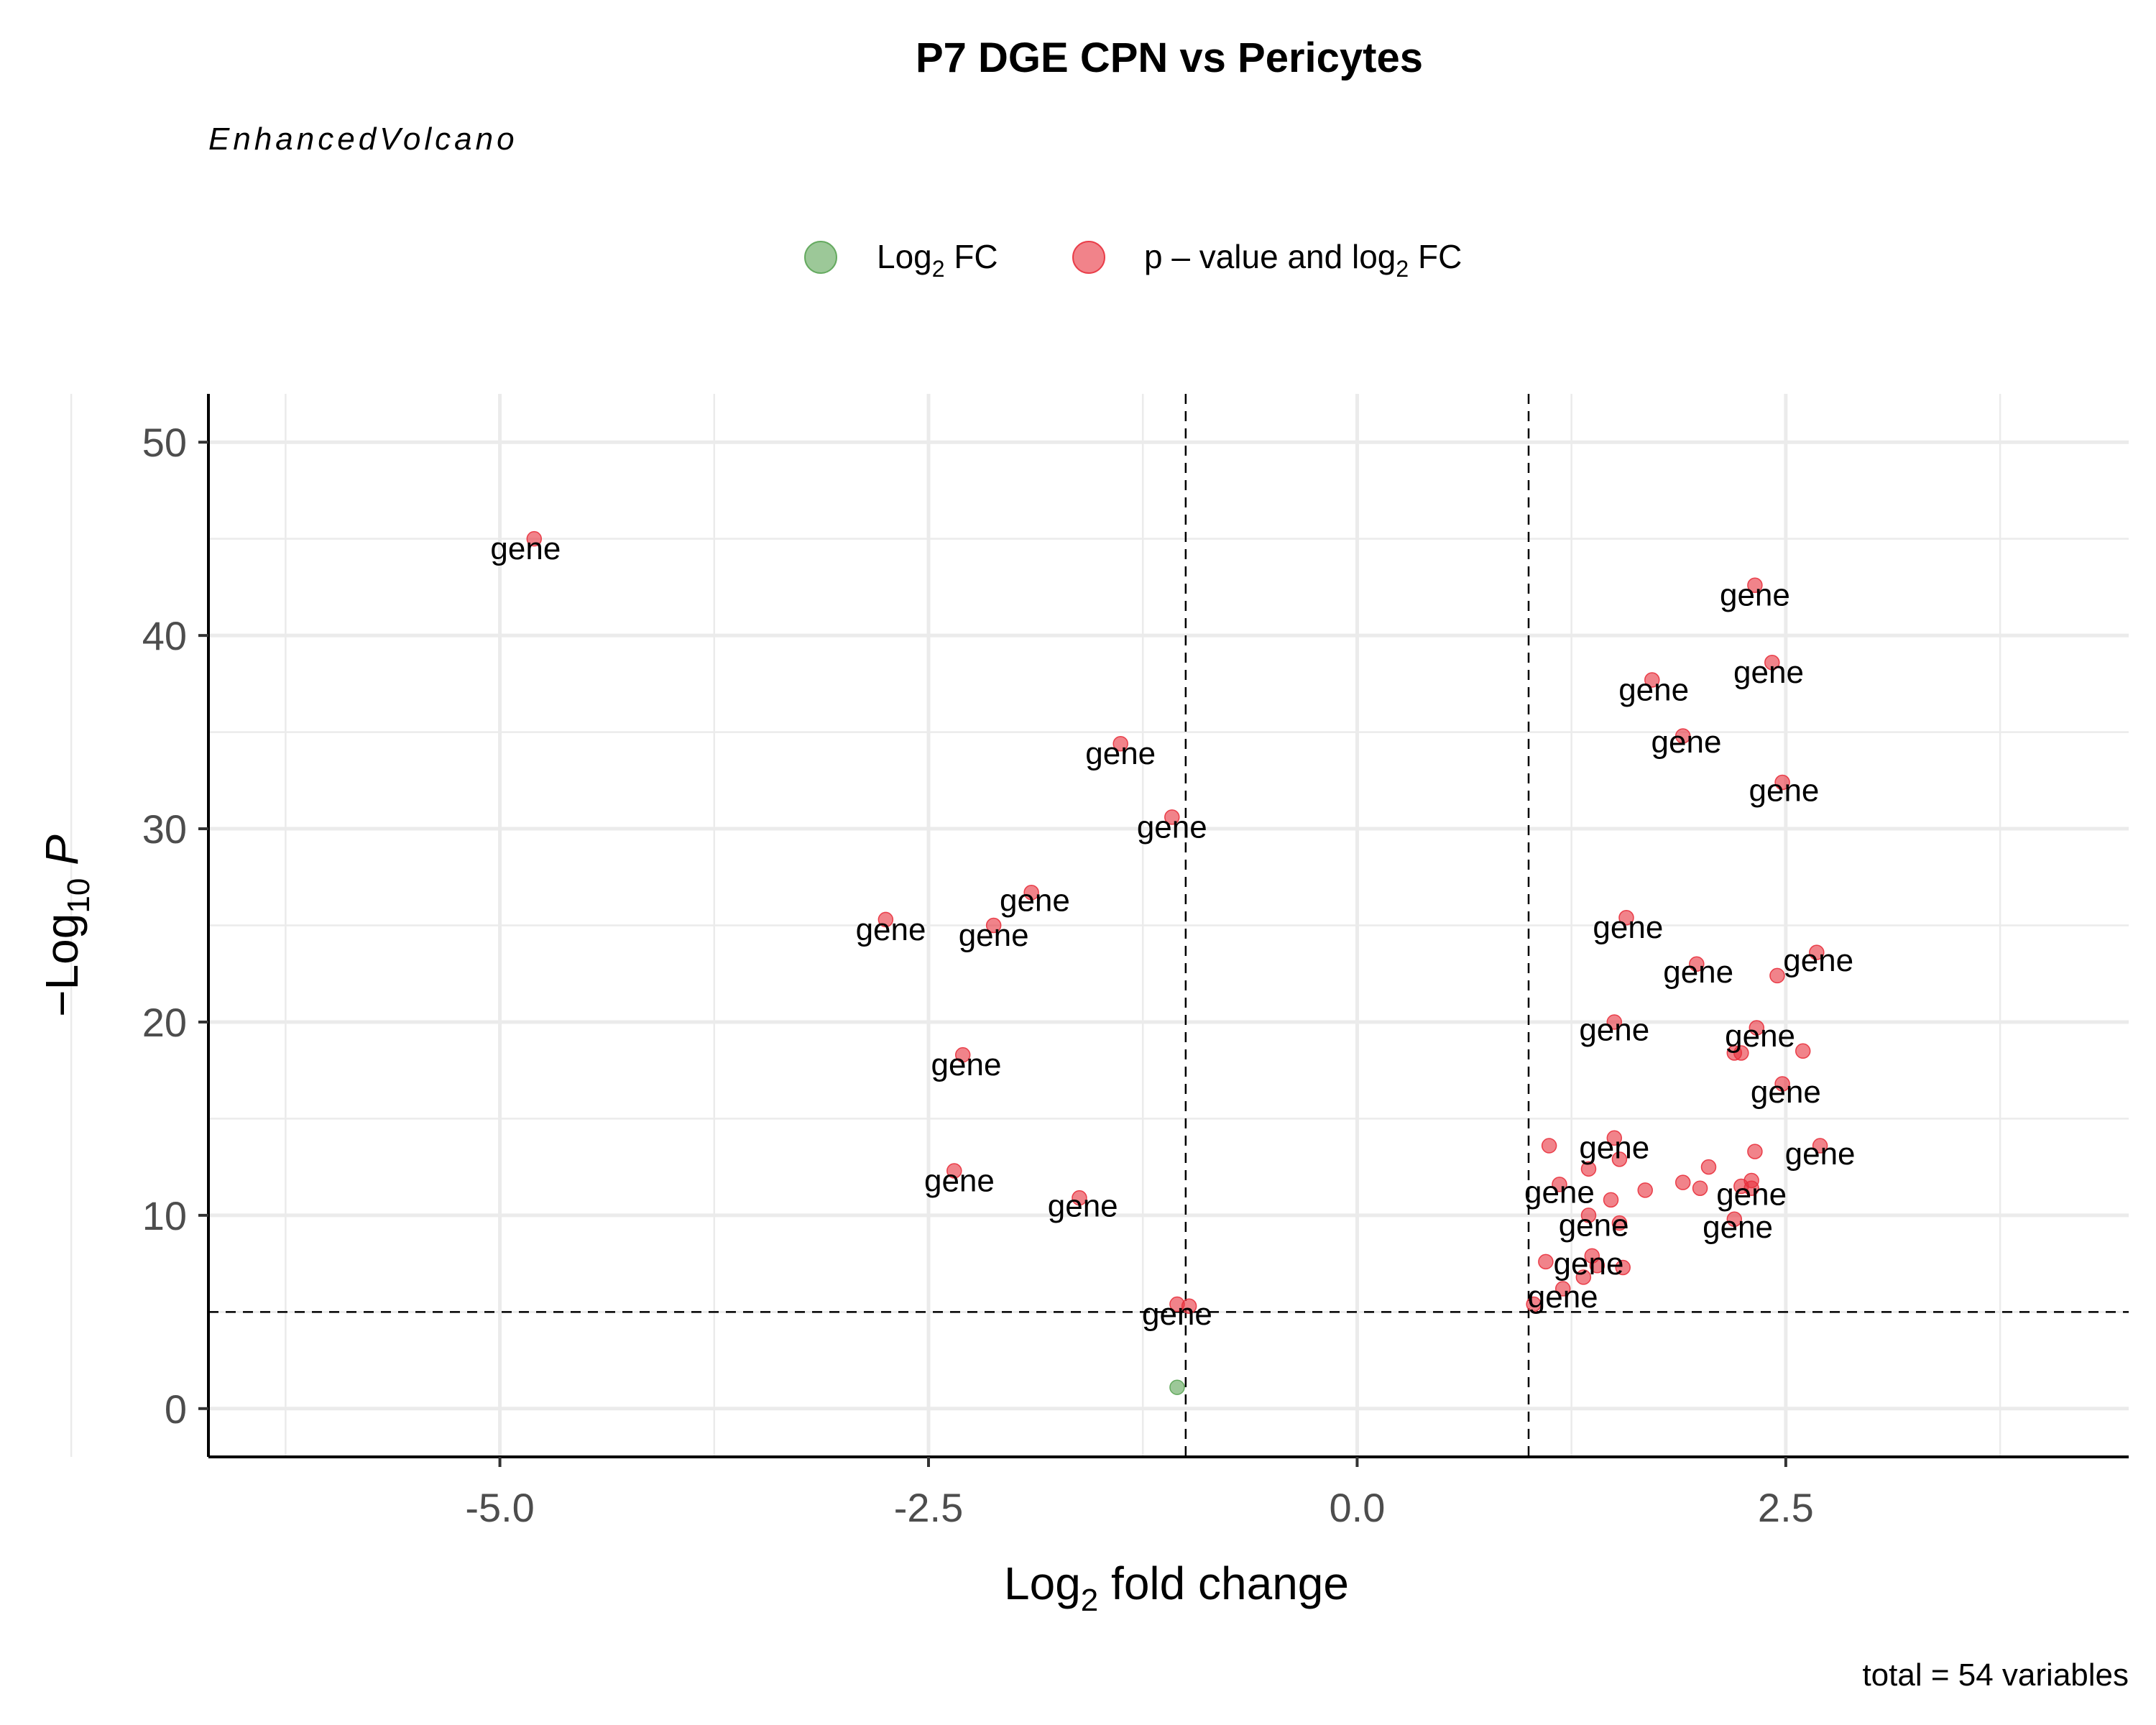 Image resolution: width=2156 pixels, height=1725 pixels. I want to click on y-axis-title-subscript: 10, so click(78, 896).